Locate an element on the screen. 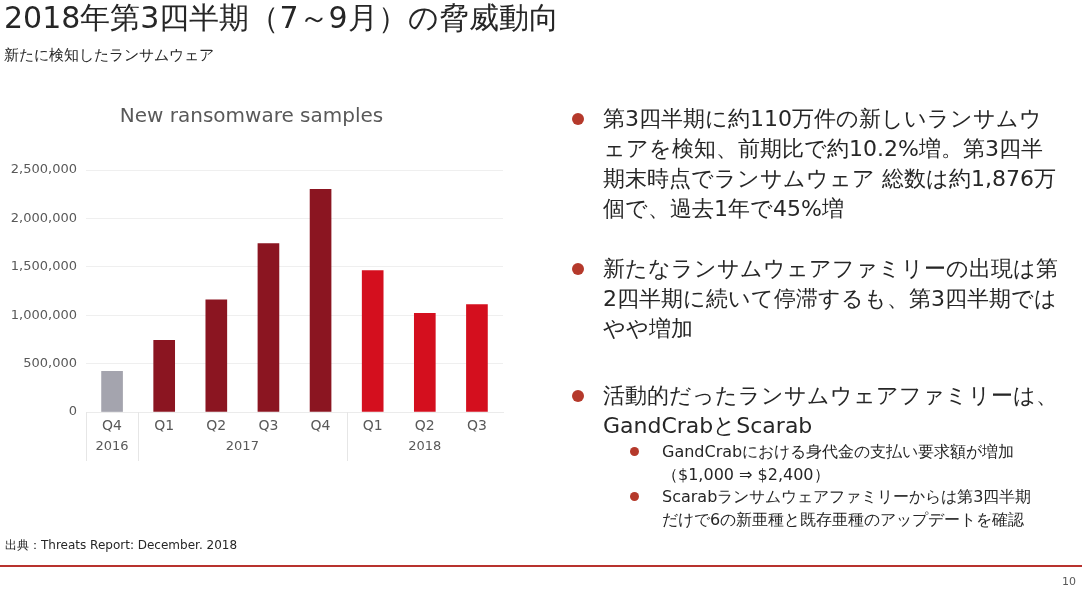 This screenshot has height=597, width=1082. text: 2018年第3四半期（7～9月）の脅威動向 is located at coordinates (281, 18).